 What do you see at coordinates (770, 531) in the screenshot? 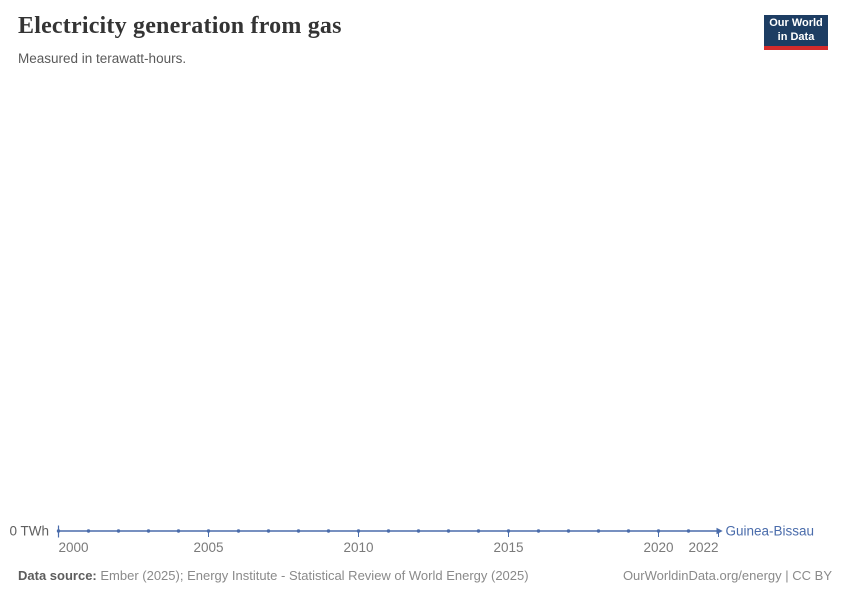
I see `entity-label: Guinea-Bissau` at bounding box center [770, 531].